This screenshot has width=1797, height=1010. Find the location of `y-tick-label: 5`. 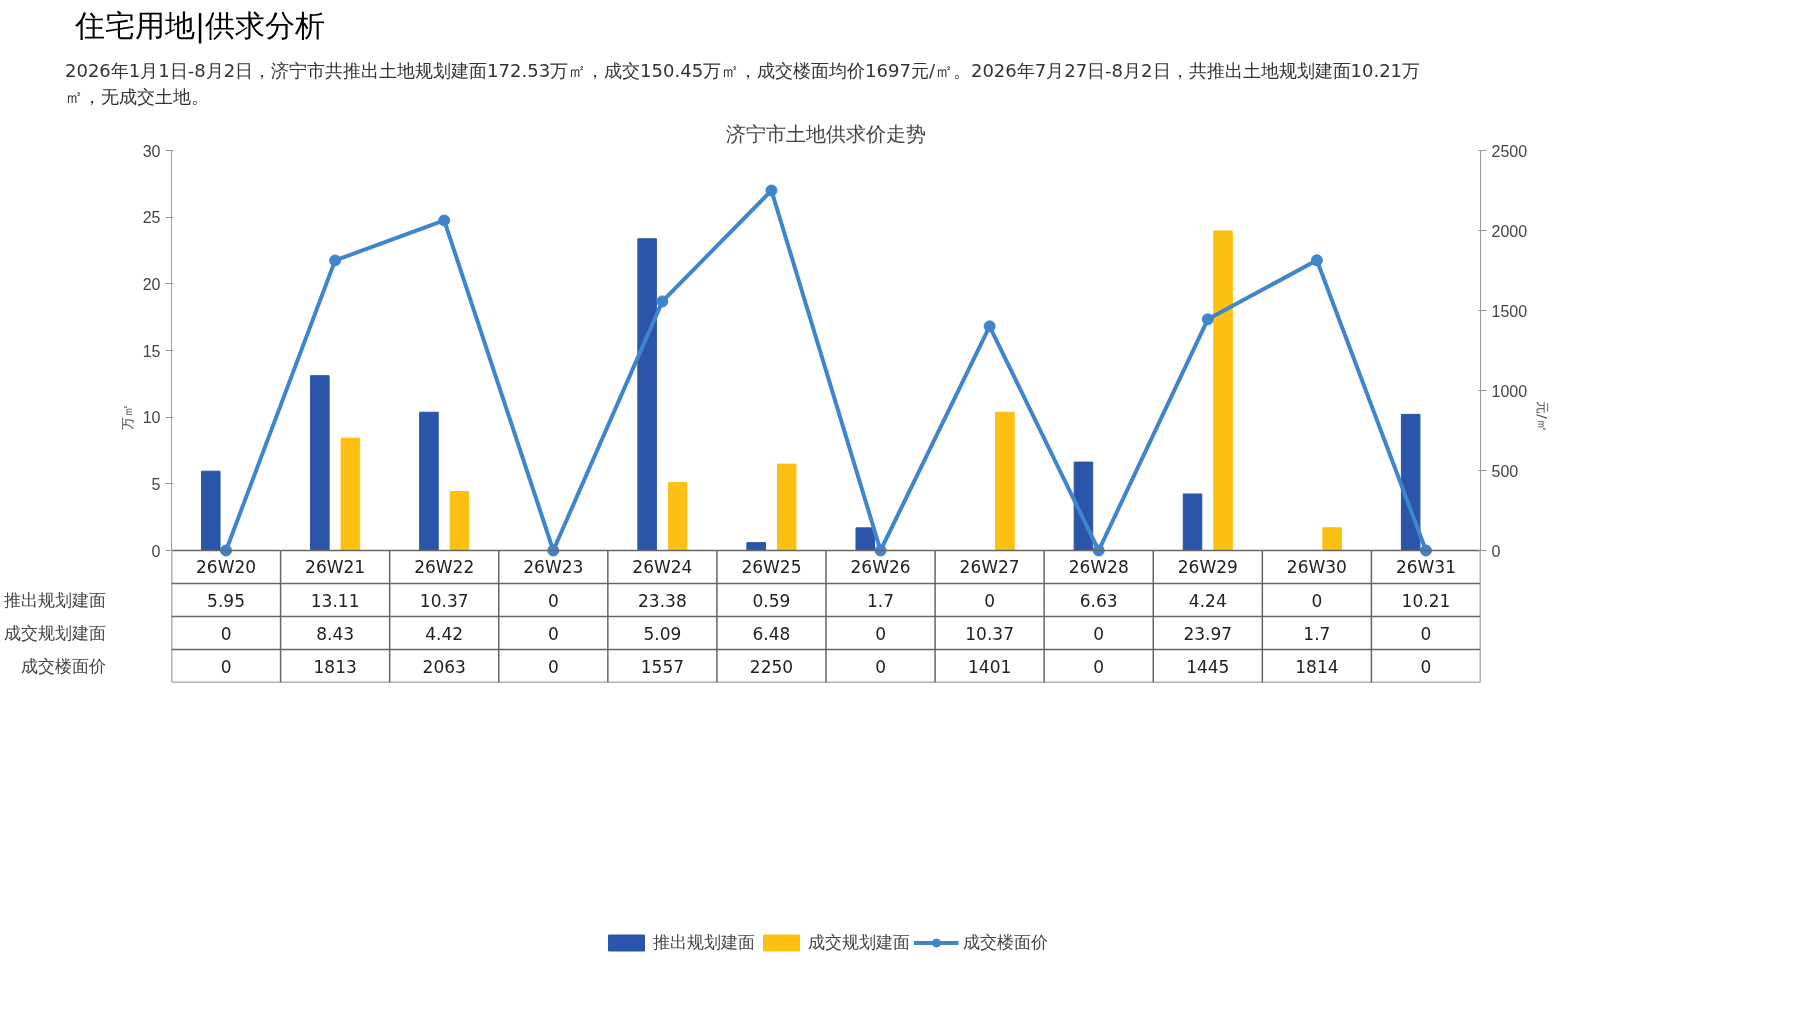

y-tick-label: 5 is located at coordinates (156, 485).